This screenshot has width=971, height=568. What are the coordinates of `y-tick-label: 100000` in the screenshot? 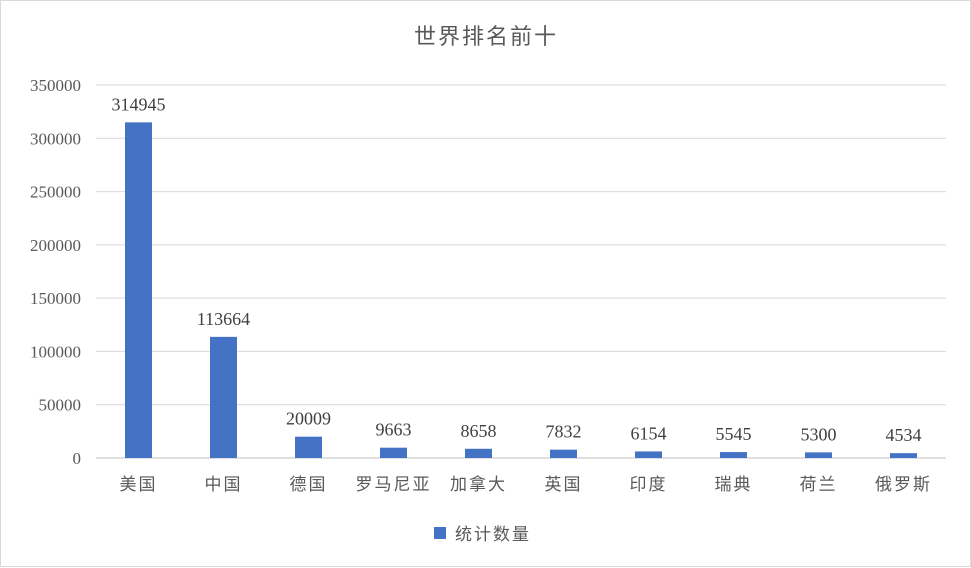 It's located at (55, 351).